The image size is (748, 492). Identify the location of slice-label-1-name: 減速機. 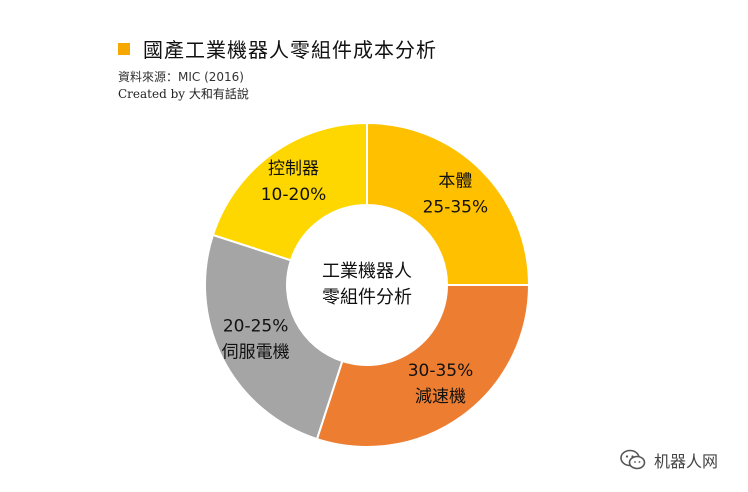
(440, 397).